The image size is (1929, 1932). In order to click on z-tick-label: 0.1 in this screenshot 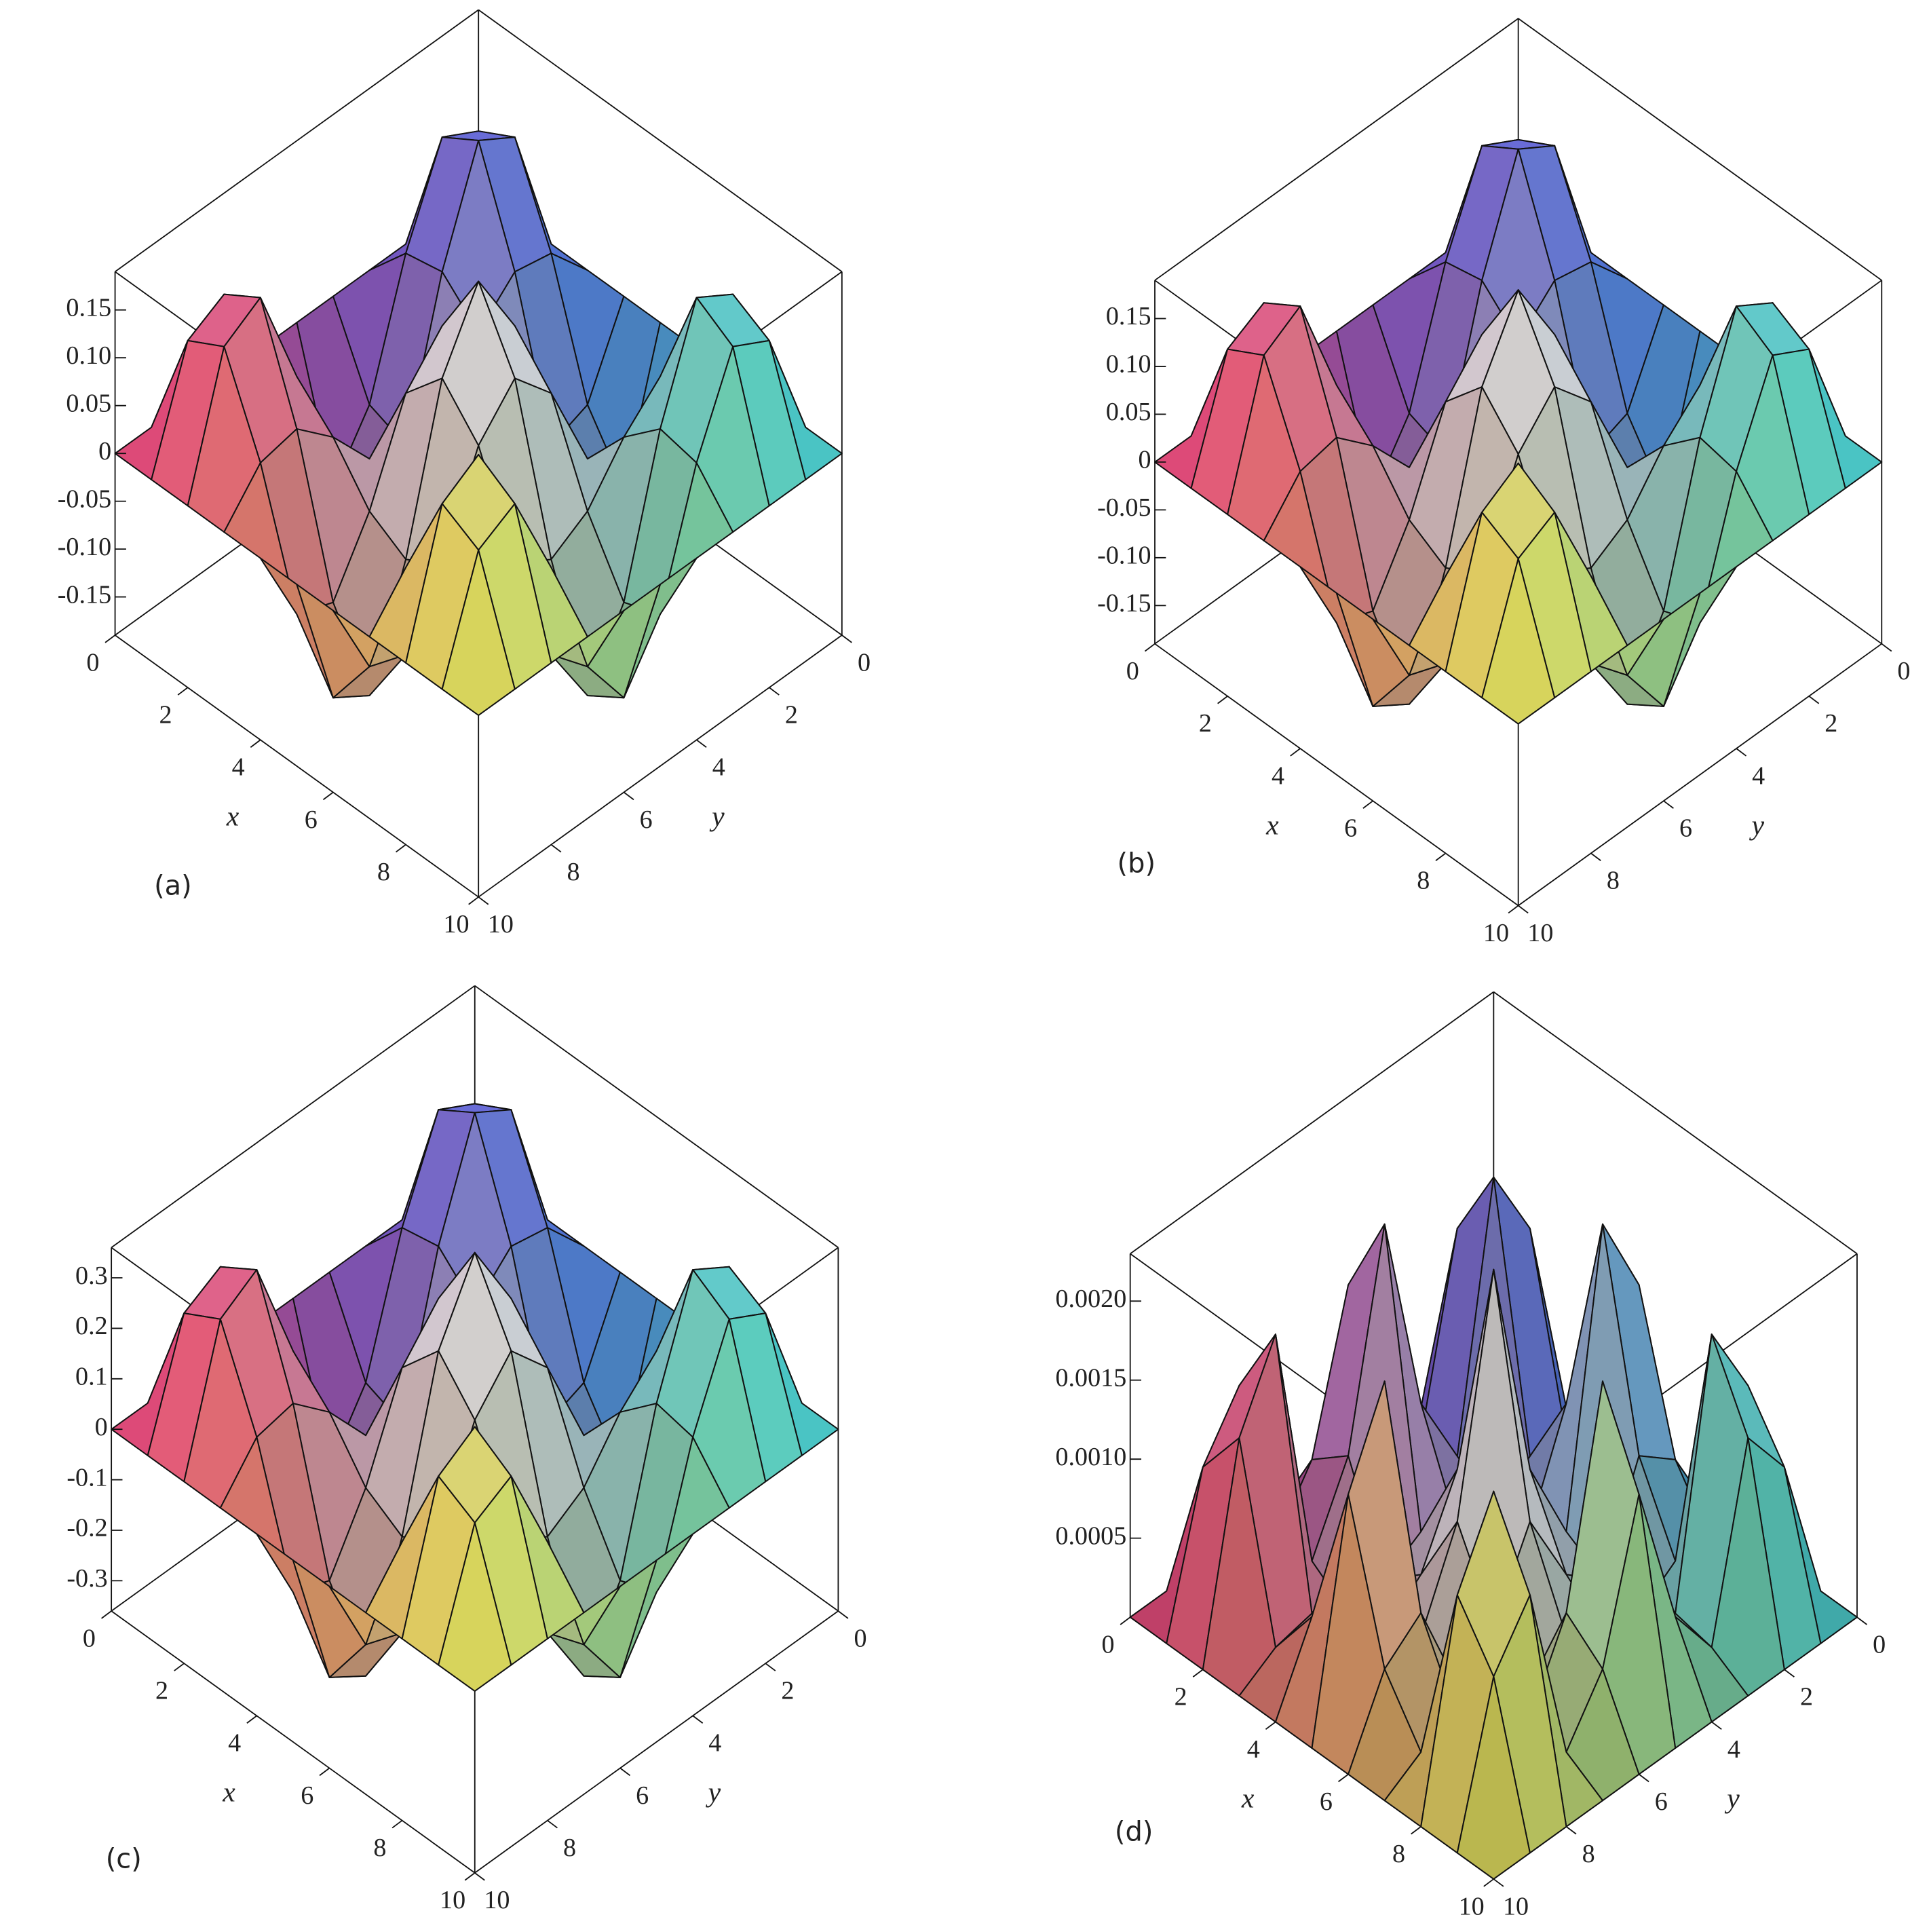, I will do `click(91, 1377)`.